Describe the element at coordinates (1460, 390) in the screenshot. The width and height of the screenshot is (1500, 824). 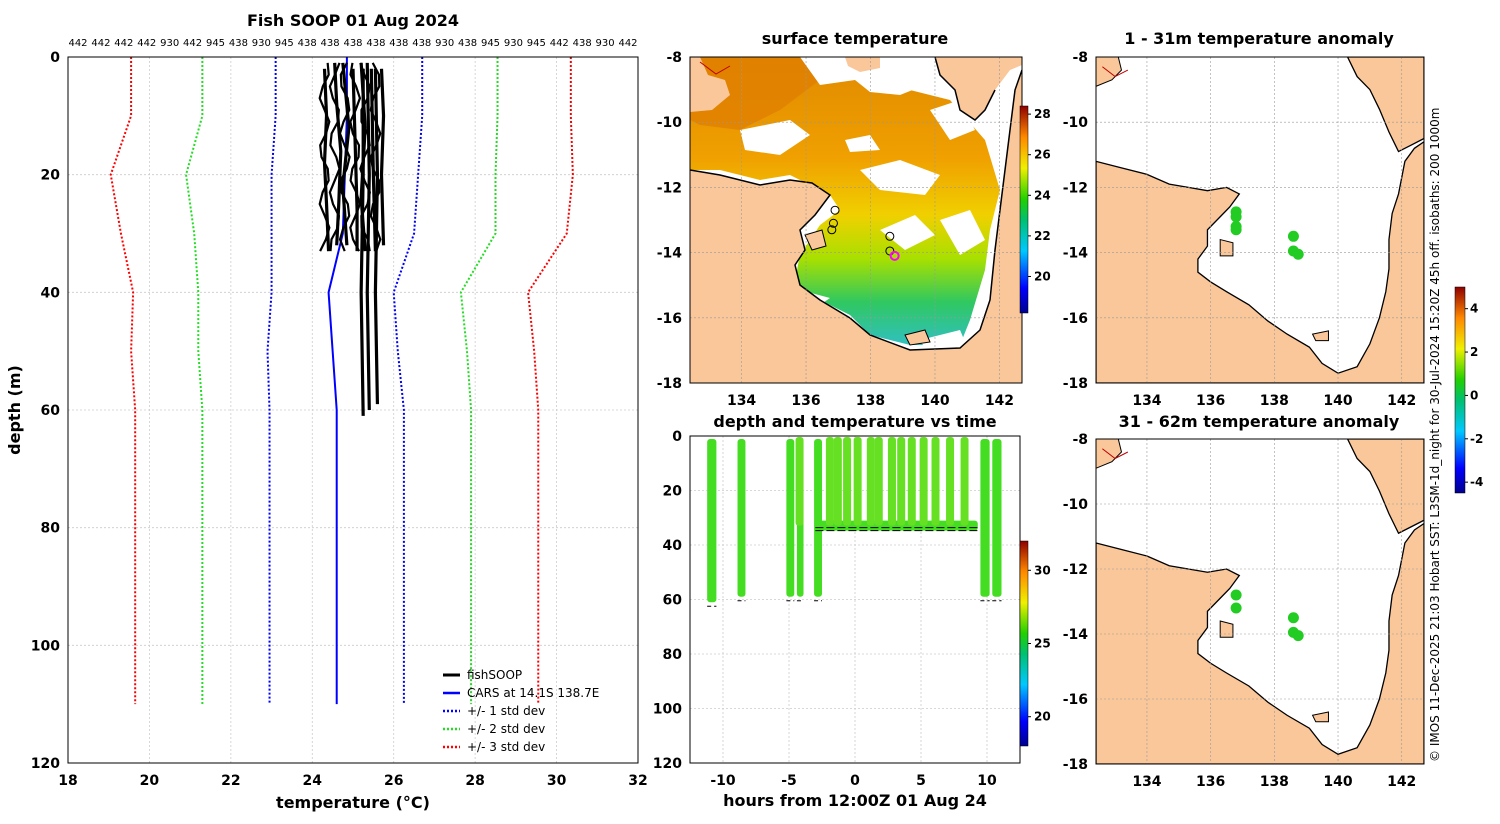
I see `anomaly-colorbar` at that location.